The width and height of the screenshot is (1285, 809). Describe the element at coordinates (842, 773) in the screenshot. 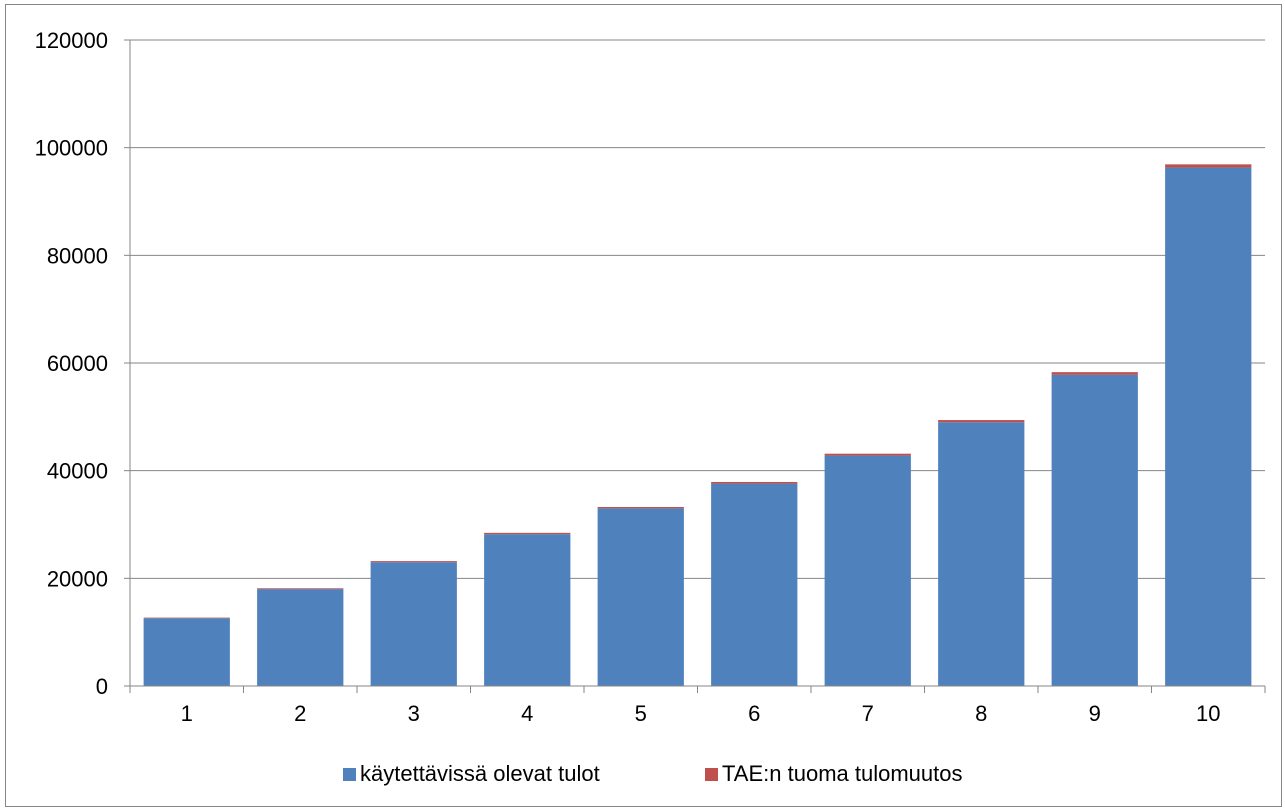

I see `legend-label: TAE:n tuoma tulomuutos` at that location.